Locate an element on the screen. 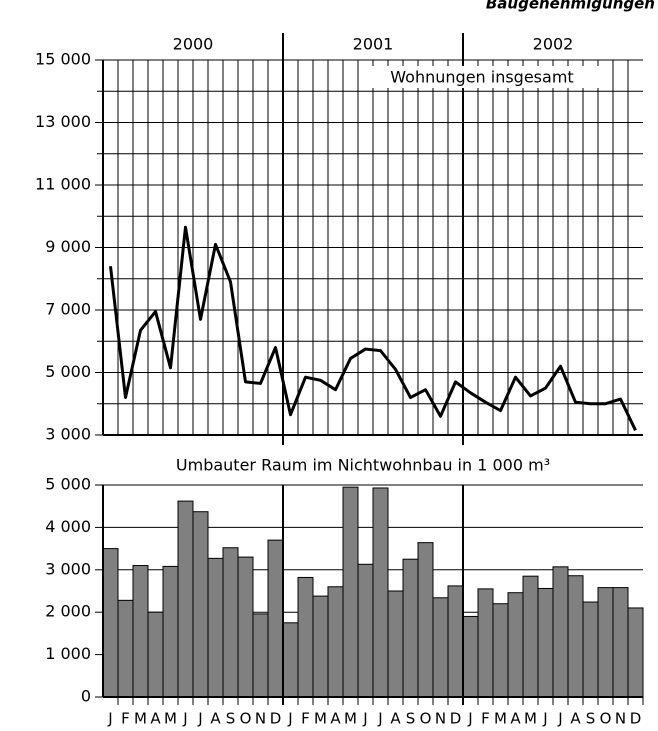  year-label: 2000 is located at coordinates (193, 44).